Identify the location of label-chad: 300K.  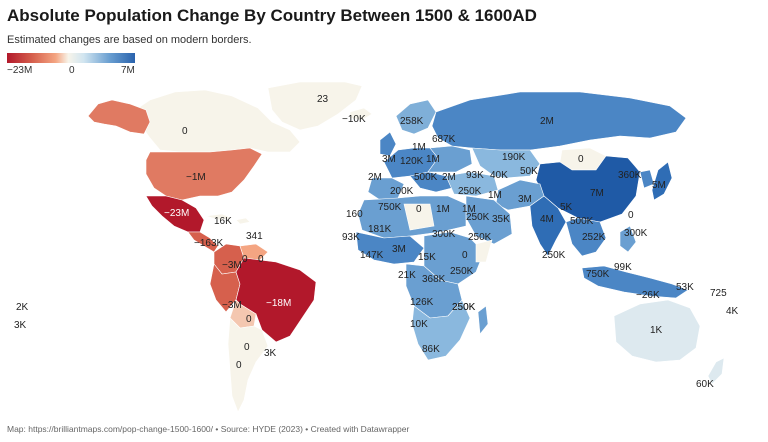
(444, 234).